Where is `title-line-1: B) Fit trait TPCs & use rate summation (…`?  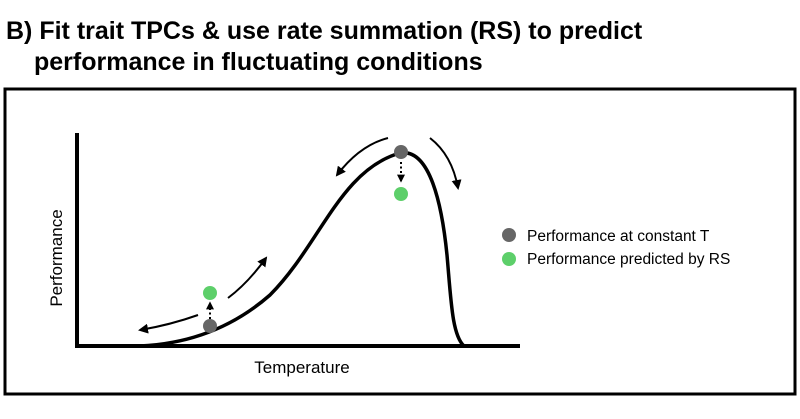
title-line-1: B) Fit trait TPCs & use rate summation (… is located at coordinates (324, 31).